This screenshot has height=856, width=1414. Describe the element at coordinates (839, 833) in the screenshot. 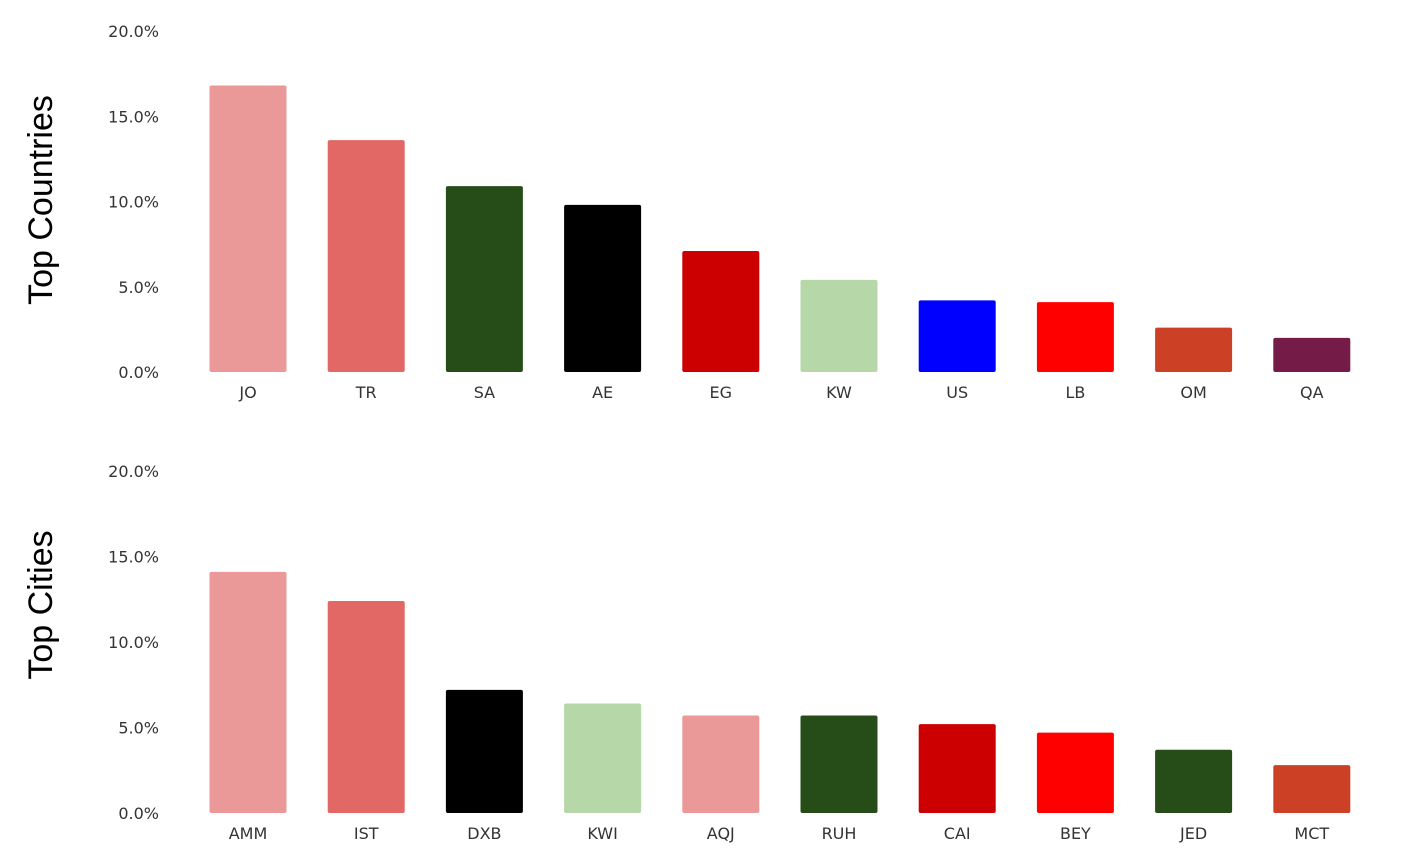

I see `x-tick-label: RUH` at that location.